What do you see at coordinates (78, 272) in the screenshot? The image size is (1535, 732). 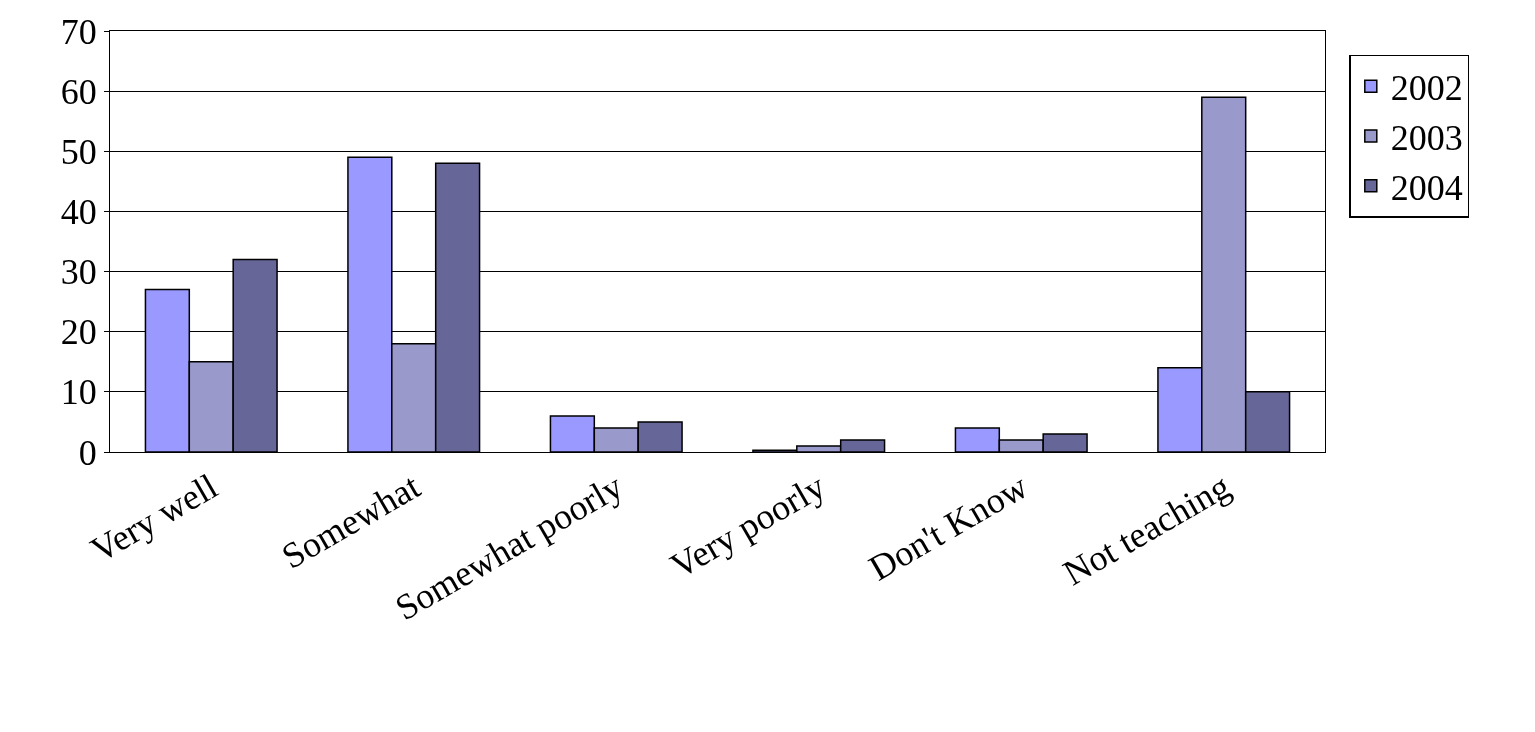 I see `y-tick-label: 30` at bounding box center [78, 272].